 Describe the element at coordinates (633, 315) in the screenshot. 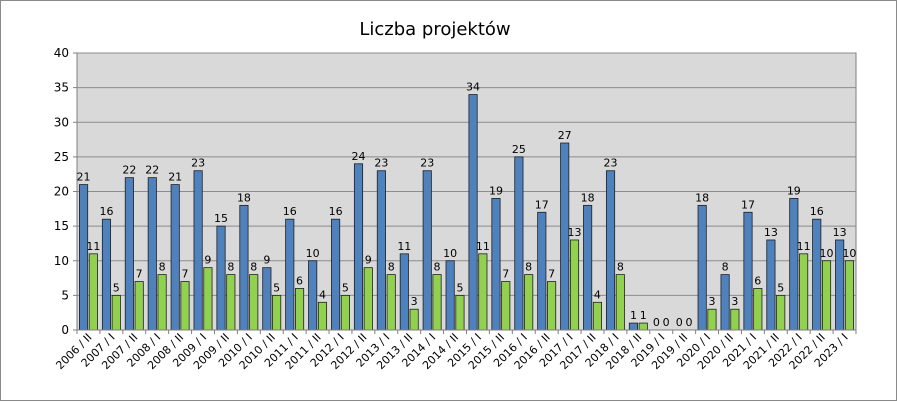

I see `data-label: 1` at that location.